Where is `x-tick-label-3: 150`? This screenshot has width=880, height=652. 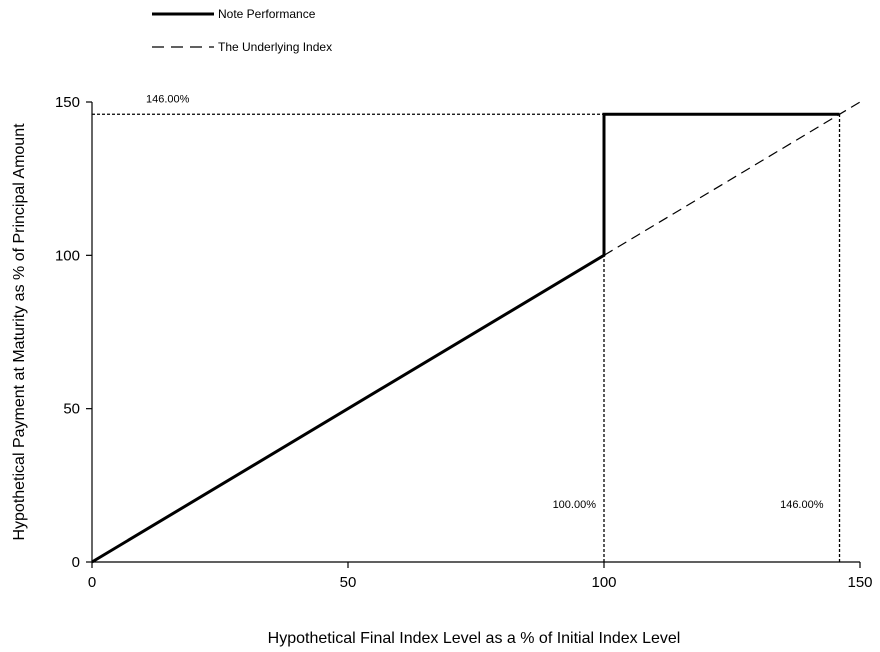 x-tick-label-3: 150 is located at coordinates (859, 582).